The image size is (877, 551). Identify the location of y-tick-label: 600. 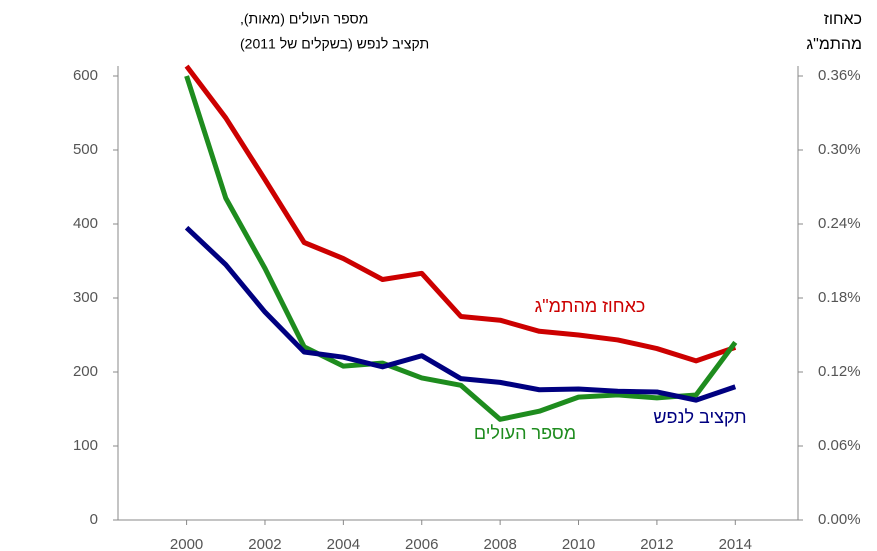
(85, 75).